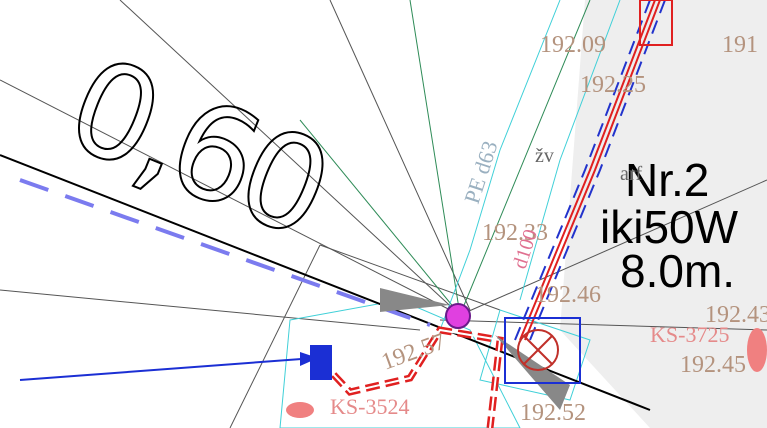 The height and width of the screenshot is (428, 767). What do you see at coordinates (667, 180) in the screenshot?
I see `label-line: Nr.2` at bounding box center [667, 180].